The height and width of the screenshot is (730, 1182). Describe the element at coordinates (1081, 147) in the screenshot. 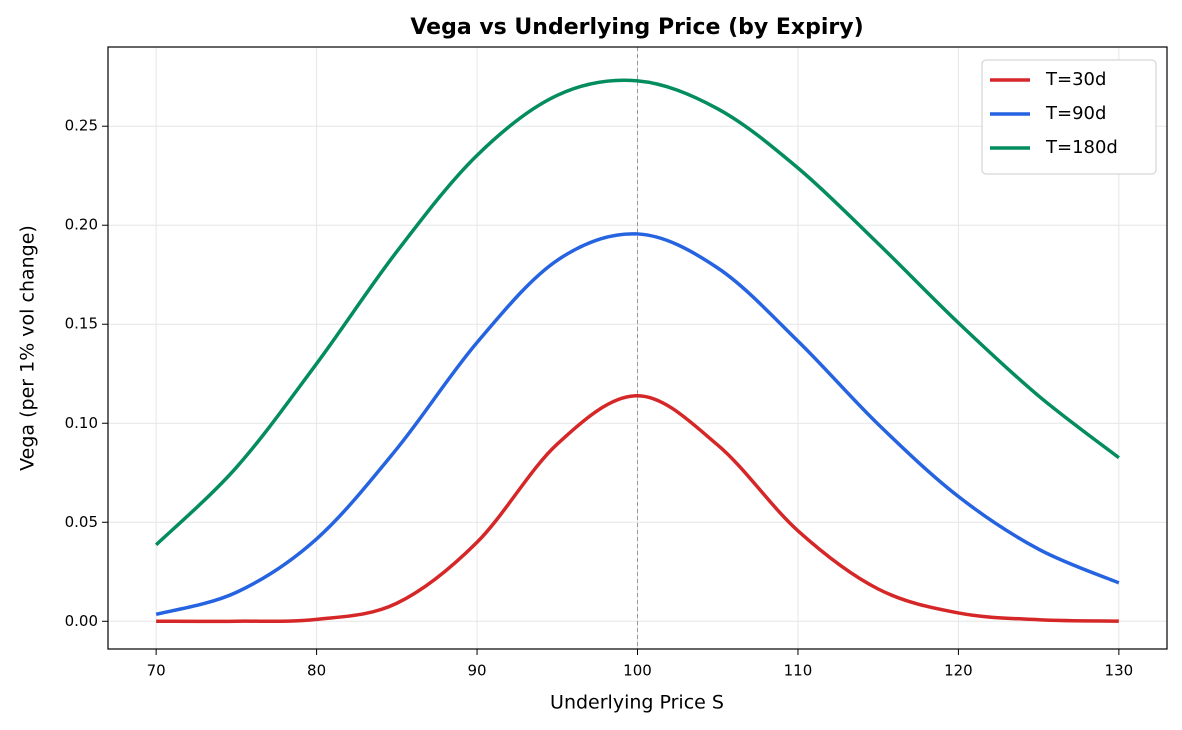

I see `legend-label: T=180d` at that location.